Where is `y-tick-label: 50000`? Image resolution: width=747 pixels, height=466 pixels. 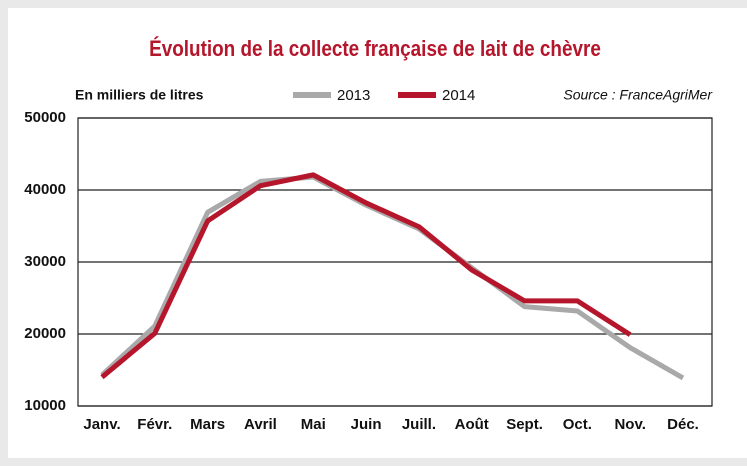 y-tick-label: 50000 is located at coordinates (45, 117).